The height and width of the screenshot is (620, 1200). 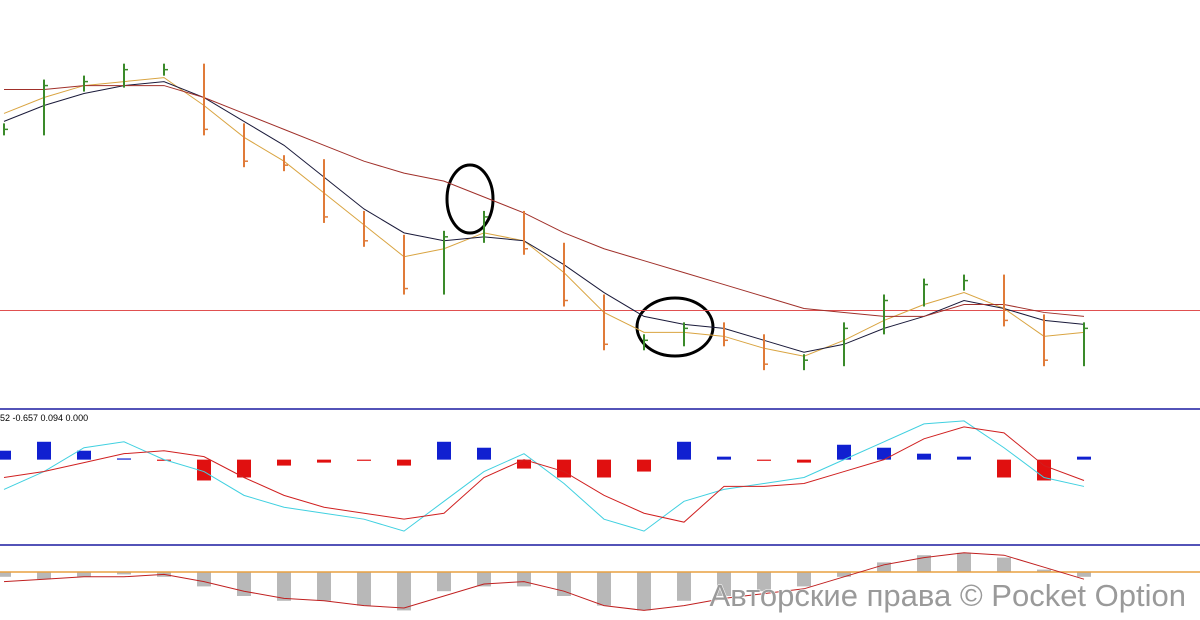 I want to click on watermark: Авторские права © Pocket Option, so click(x=948, y=595).